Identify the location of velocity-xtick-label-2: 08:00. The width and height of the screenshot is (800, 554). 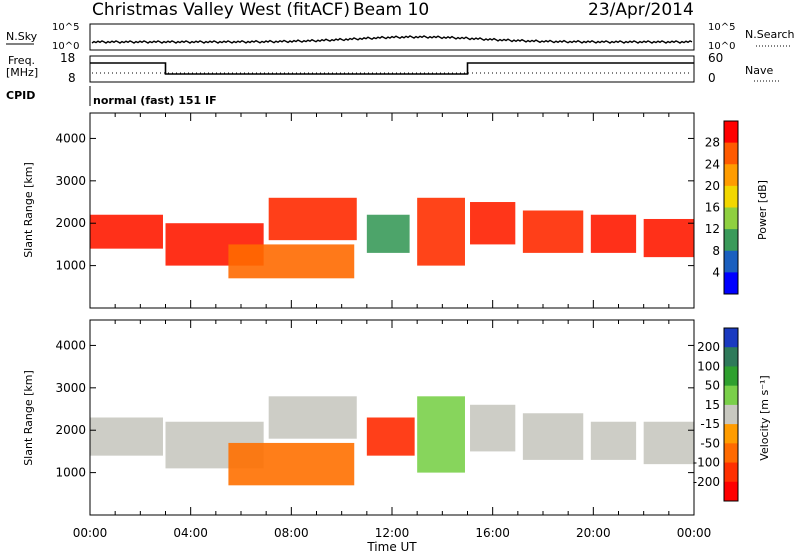
(291, 533).